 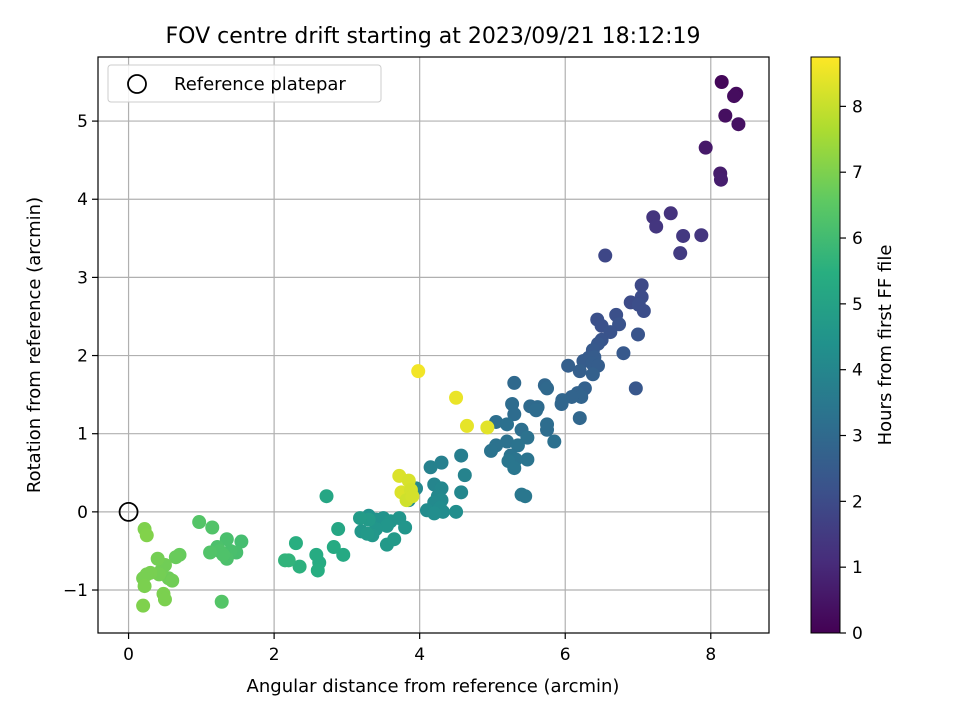 I want to click on colorbar-tick-label: 0, so click(x=857, y=634).